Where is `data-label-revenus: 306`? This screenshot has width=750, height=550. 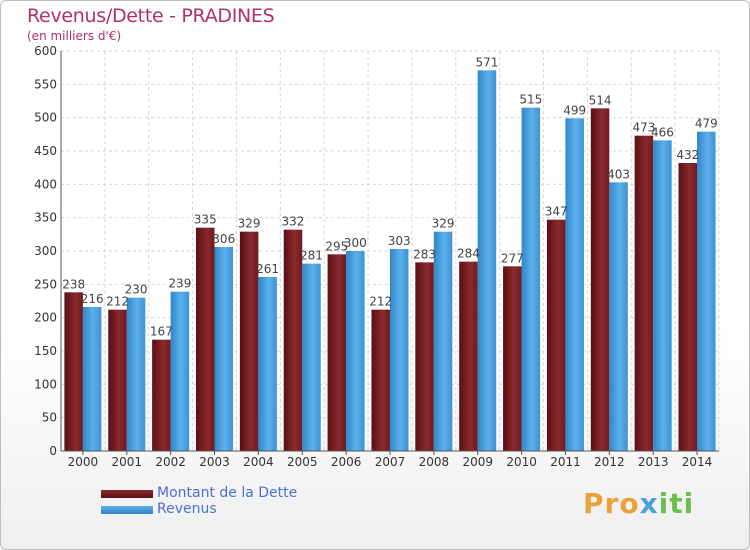 data-label-revenus: 306 is located at coordinates (223, 239).